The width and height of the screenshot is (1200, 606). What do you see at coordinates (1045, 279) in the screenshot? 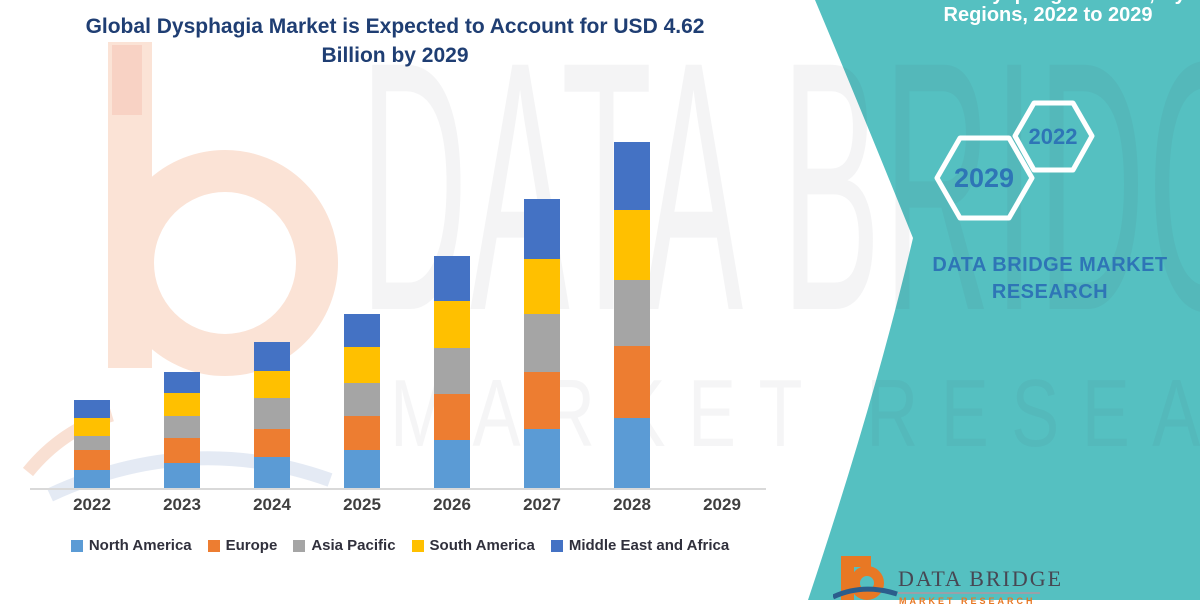
I see `panel-brand-text: DATA BRIDGE MARKET RESEARCH` at bounding box center [1045, 279].